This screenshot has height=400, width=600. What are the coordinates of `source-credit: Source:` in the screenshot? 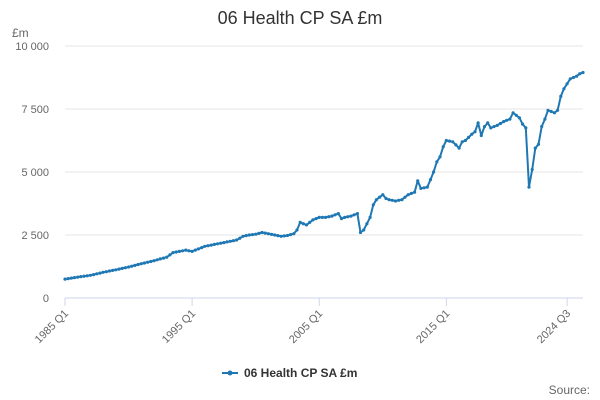 It's located at (569, 390).